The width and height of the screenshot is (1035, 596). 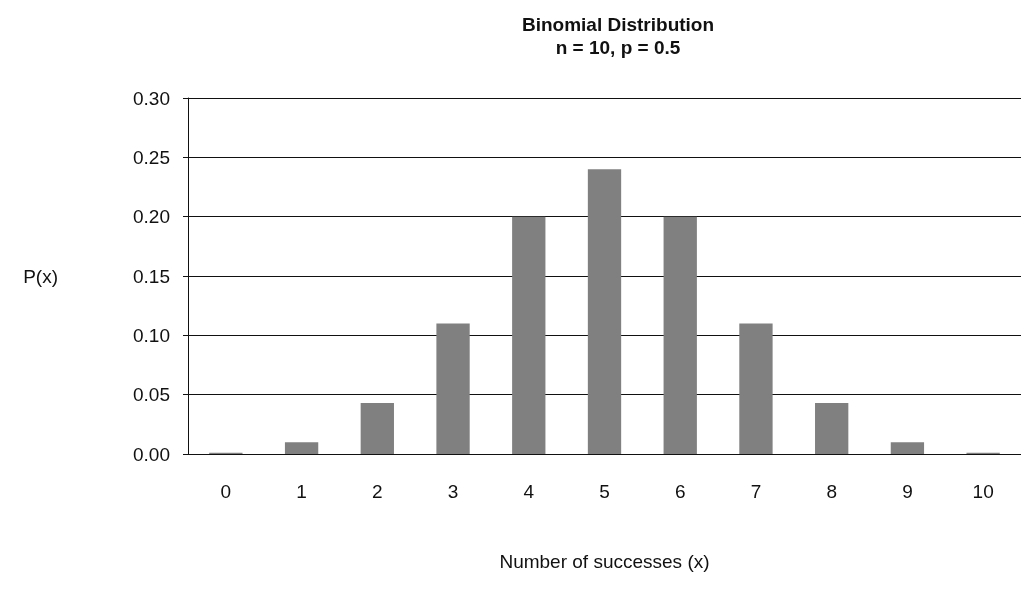 What do you see at coordinates (151, 98) in the screenshot?
I see `y-tick-label: 0.30` at bounding box center [151, 98].